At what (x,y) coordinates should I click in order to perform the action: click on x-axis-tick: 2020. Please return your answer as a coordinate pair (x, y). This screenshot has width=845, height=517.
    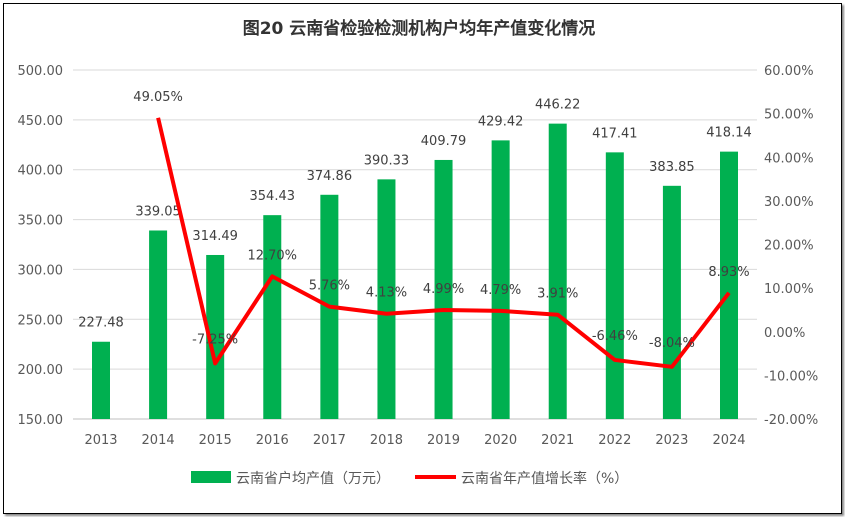
    Looking at the image, I should click on (500, 440).